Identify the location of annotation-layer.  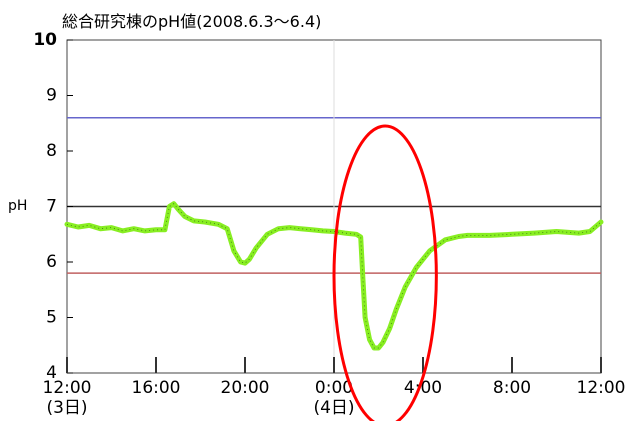
(385, 272).